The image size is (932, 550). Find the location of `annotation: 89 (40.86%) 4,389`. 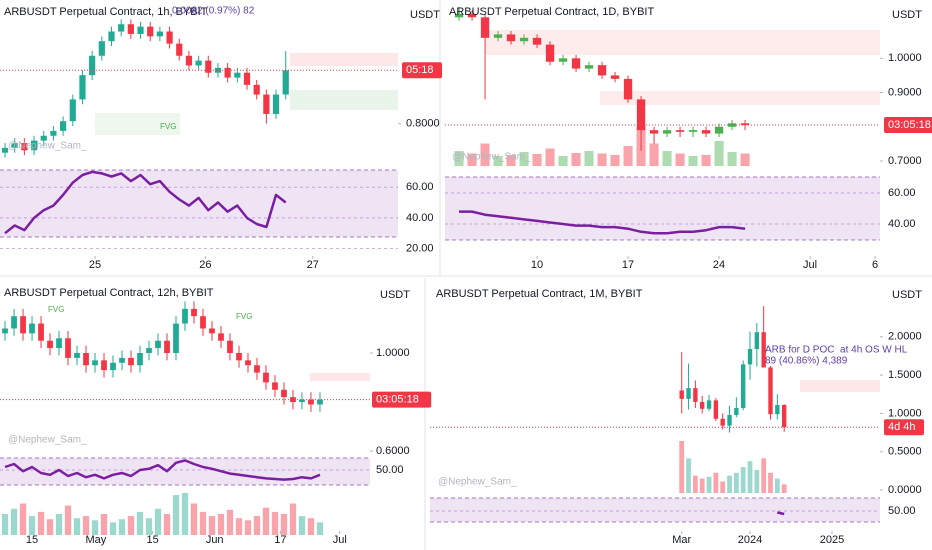

annotation: 89 (40.86%) 4,389 is located at coordinates (806, 361).